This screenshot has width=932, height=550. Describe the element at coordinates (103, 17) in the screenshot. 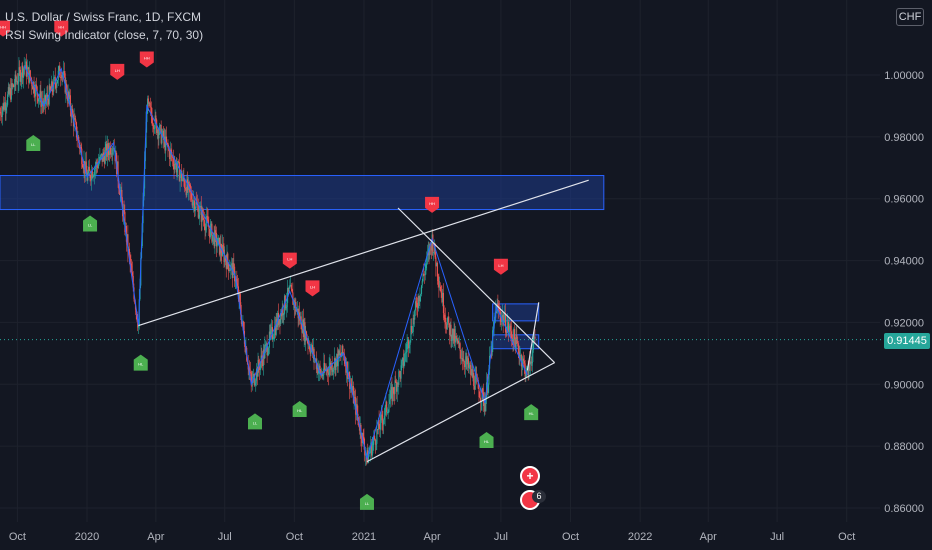

I see `symbol-title: U.S. Dollar / Swiss Franc, 1D, FXCM` at that location.